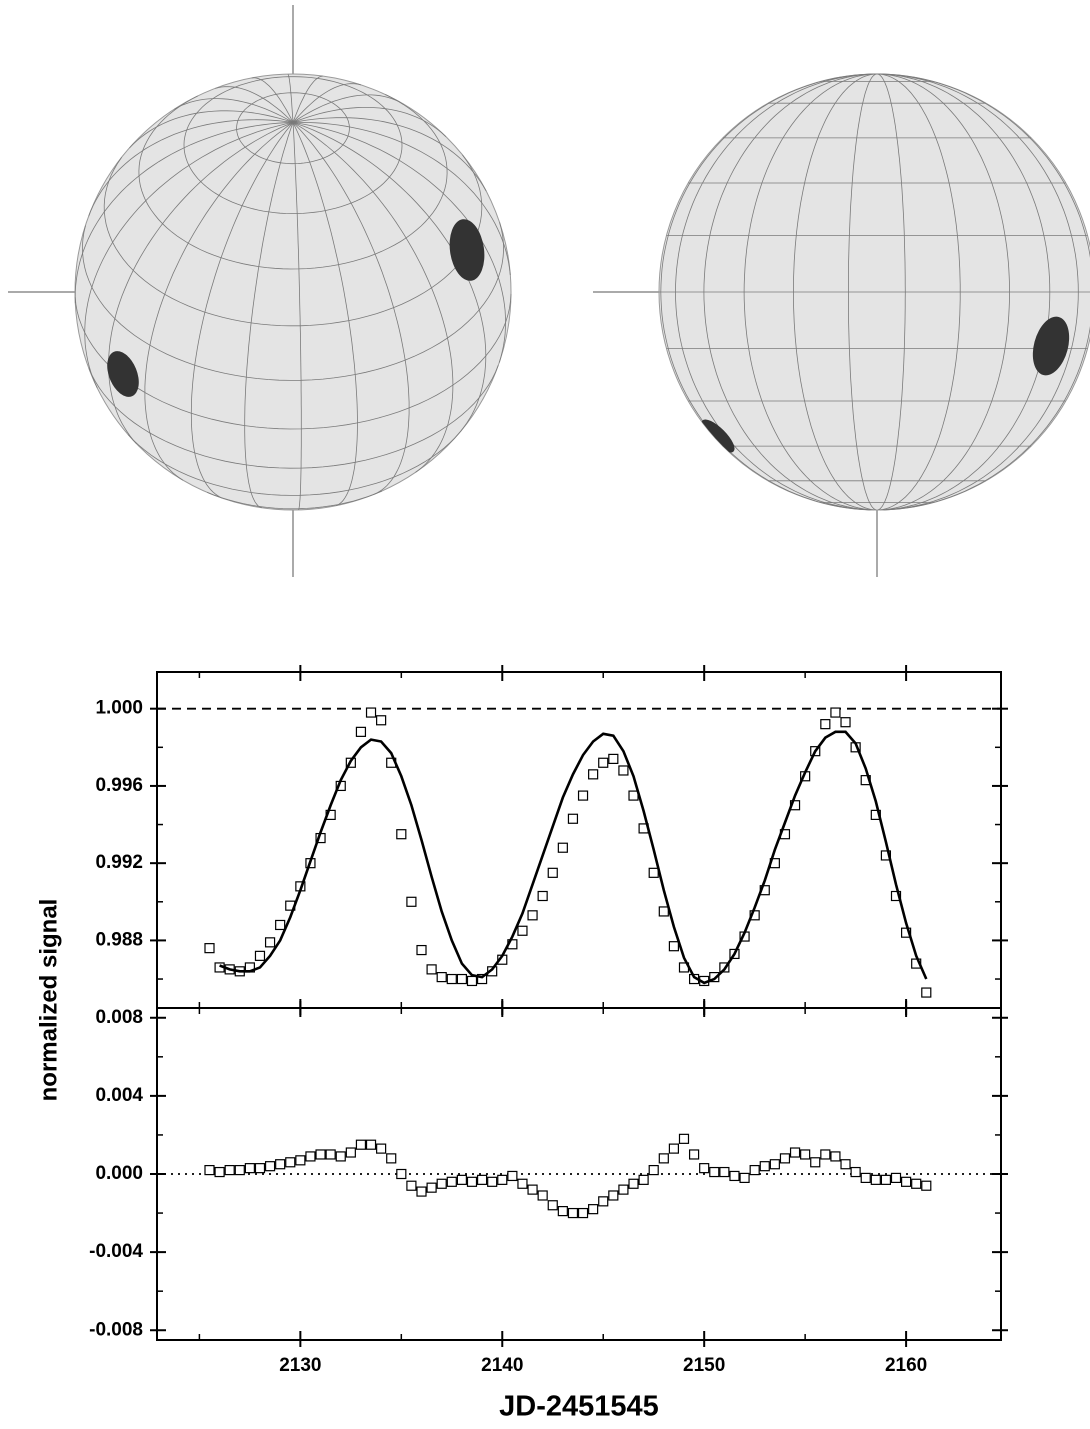 The image size is (1090, 1429). What do you see at coordinates (502, 1365) in the screenshot?
I see `x-tick-label: 2140` at bounding box center [502, 1365].